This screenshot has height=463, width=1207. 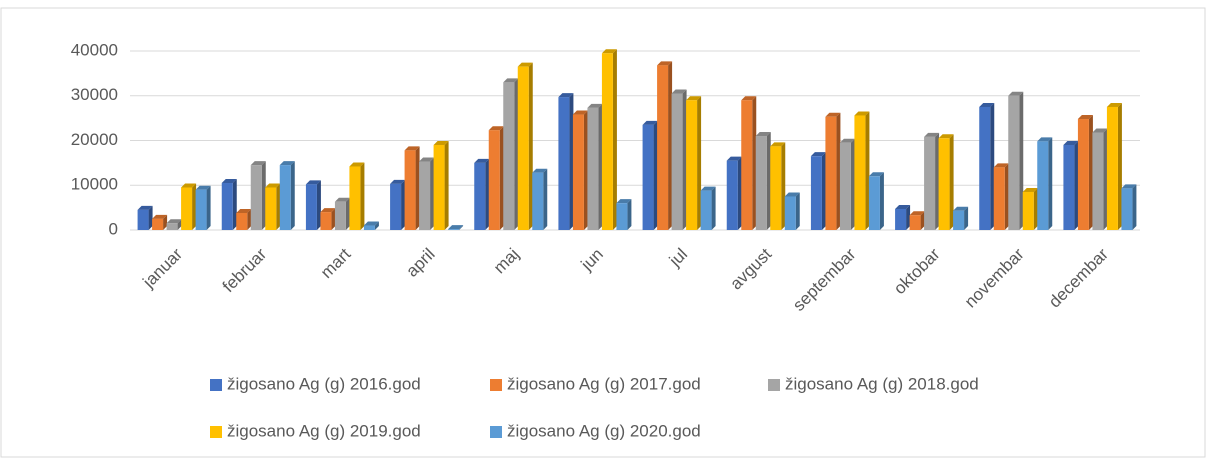 I want to click on legend-label: žigosano Ag (g) 2018.god, so click(x=882, y=383).